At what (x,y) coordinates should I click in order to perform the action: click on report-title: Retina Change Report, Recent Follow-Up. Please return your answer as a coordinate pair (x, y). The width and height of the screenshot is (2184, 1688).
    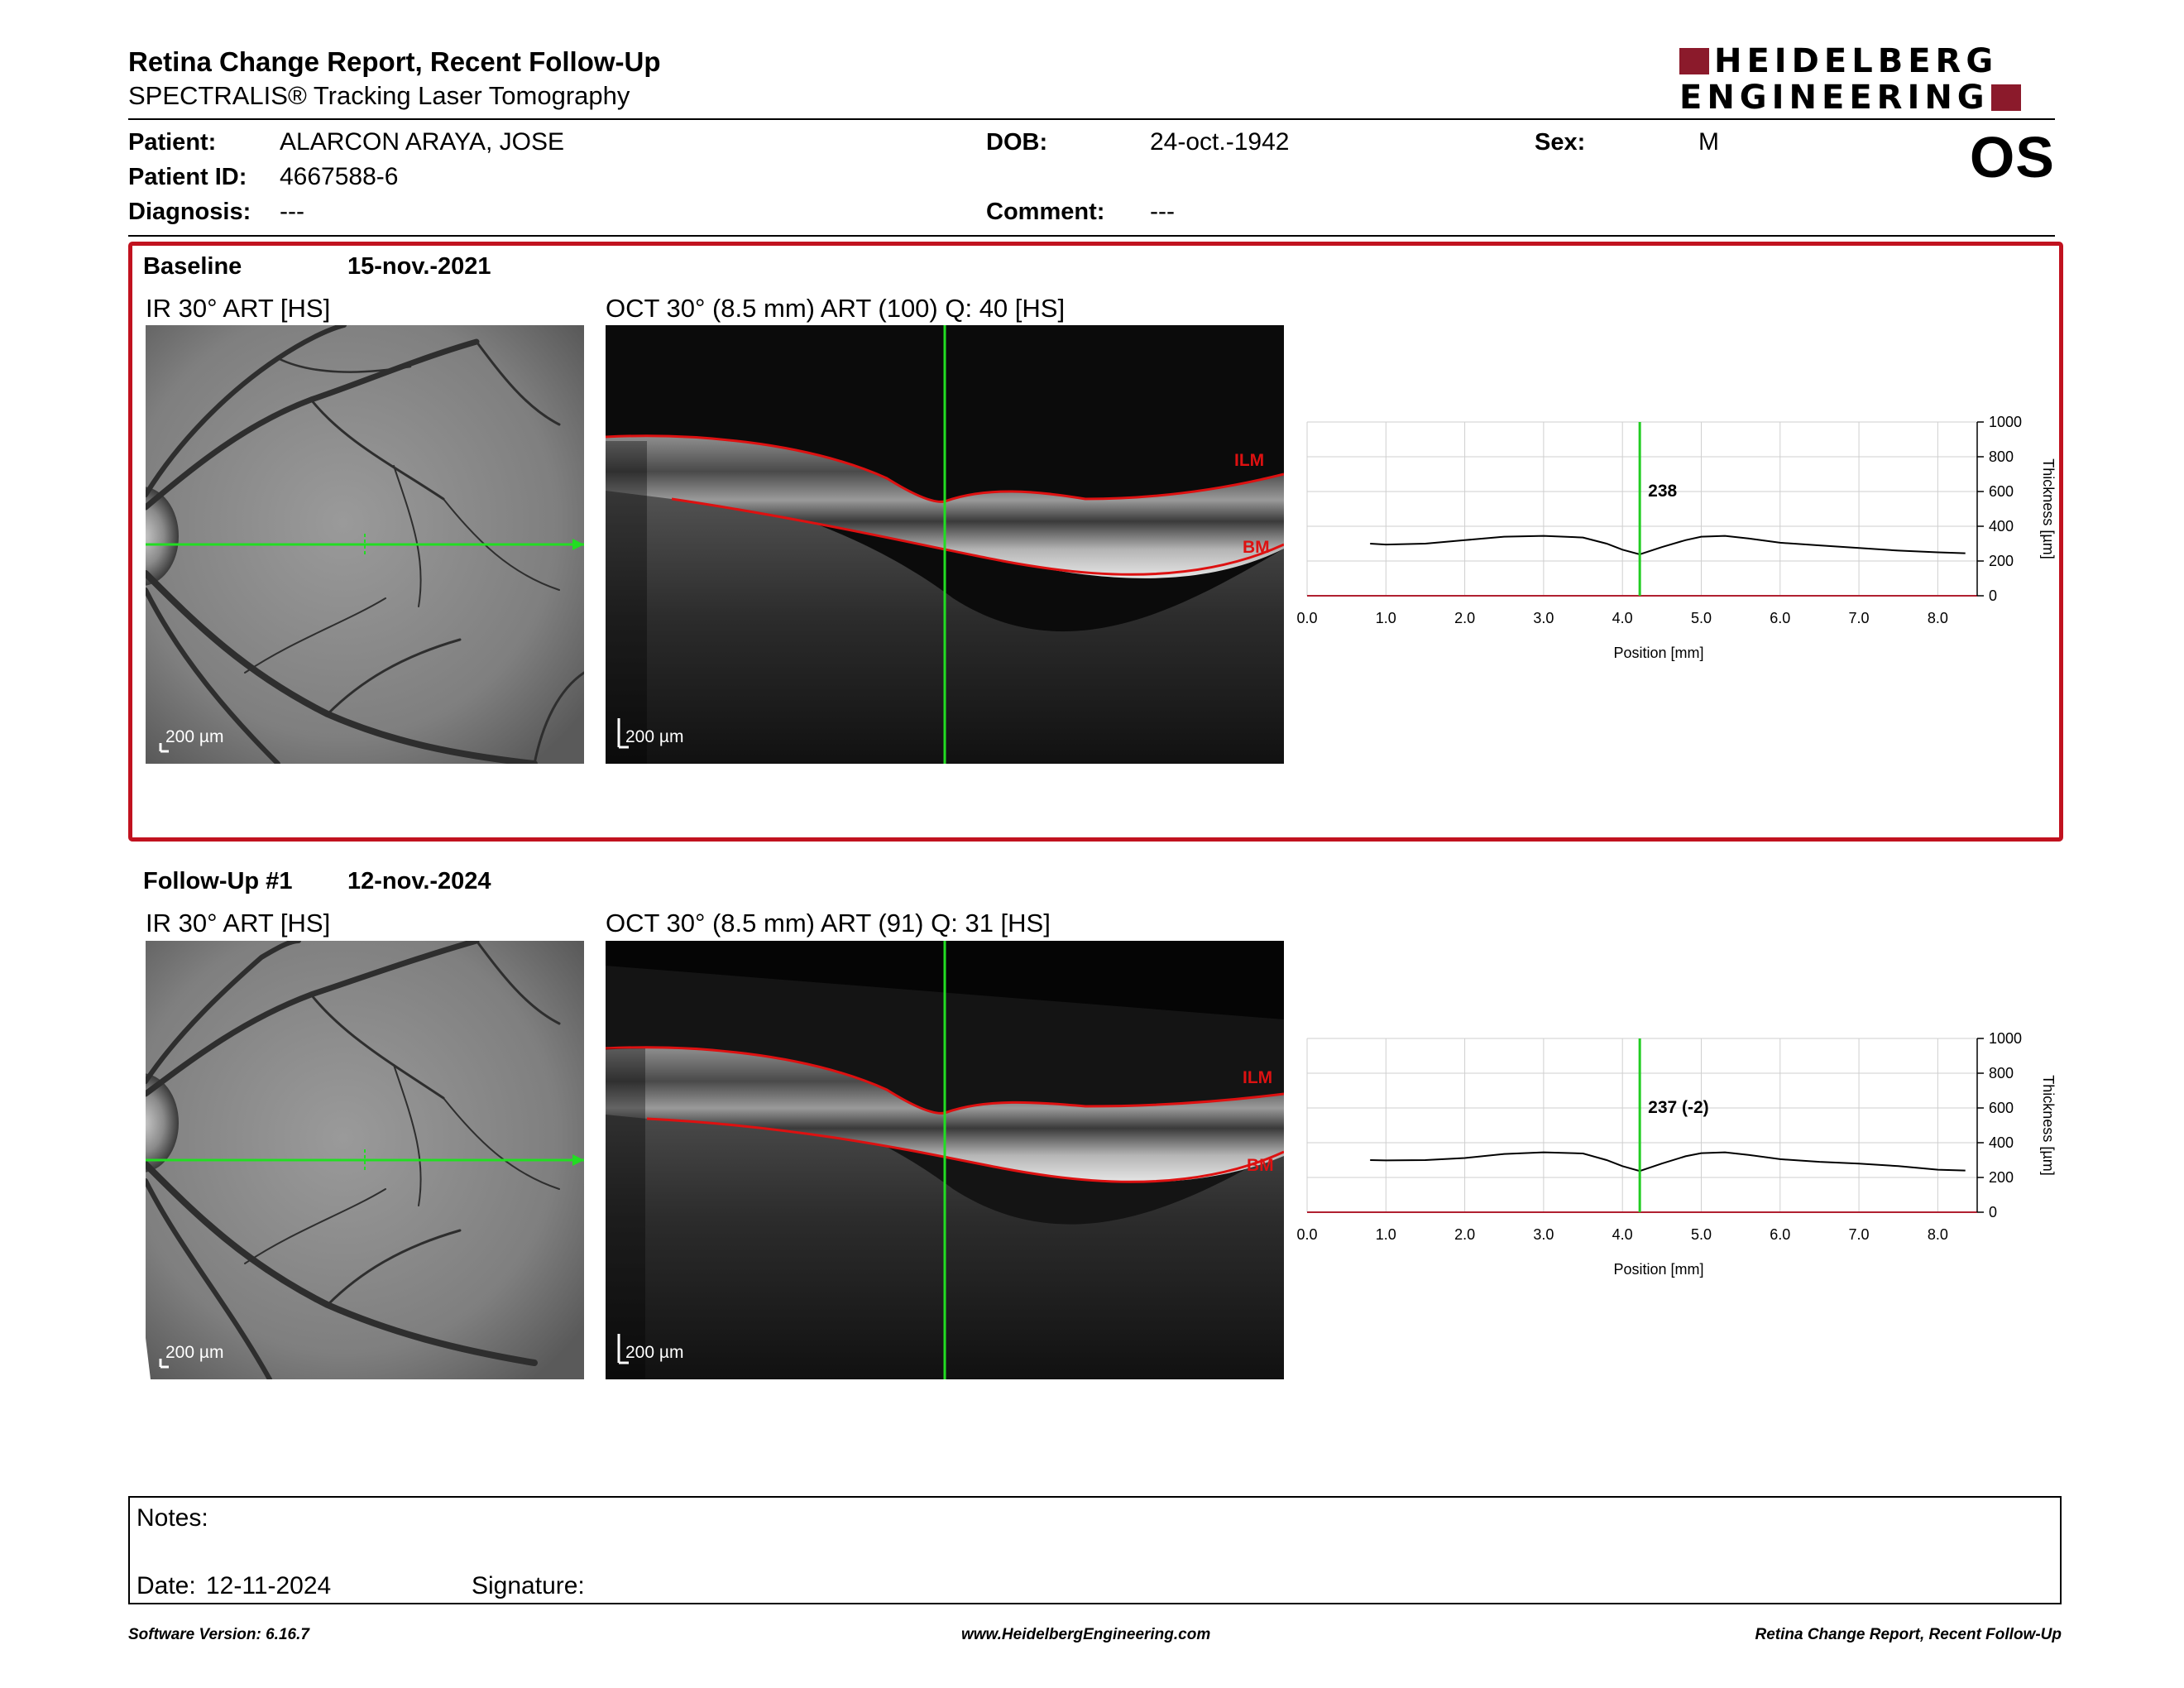
    Looking at the image, I should click on (394, 61).